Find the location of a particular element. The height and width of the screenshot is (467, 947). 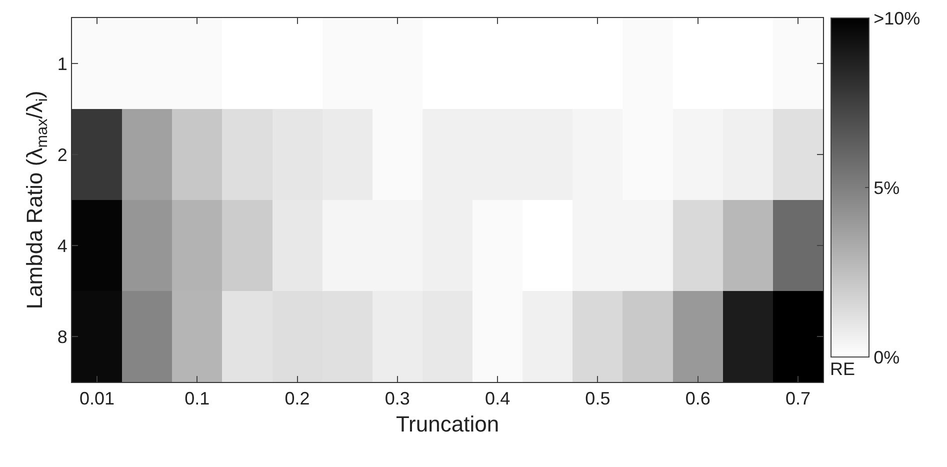

x-tick-label: 0.7 is located at coordinates (797, 398).